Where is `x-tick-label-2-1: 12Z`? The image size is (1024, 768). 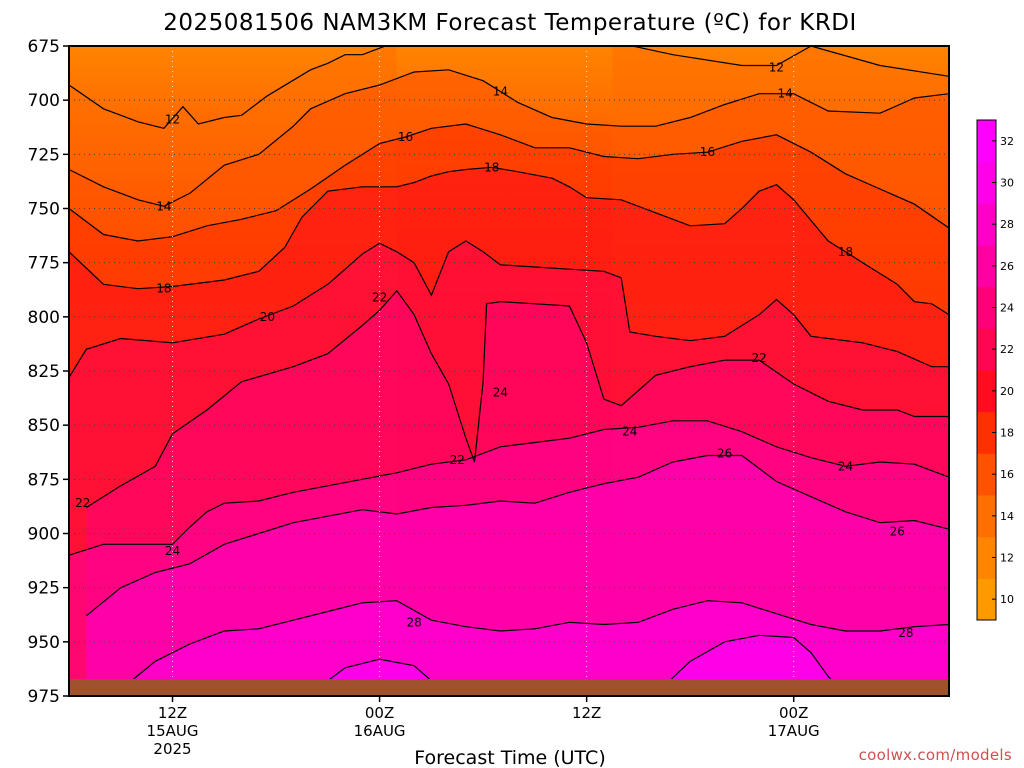 x-tick-label-2-1: 12Z is located at coordinates (586, 713).